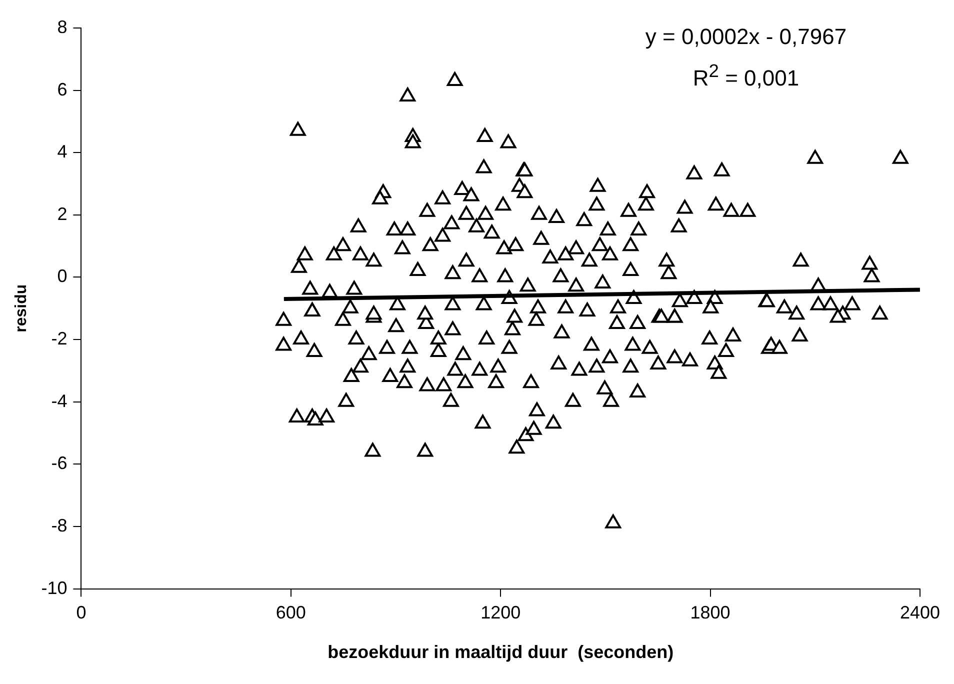 The image size is (954, 684). I want to click on x-tick-label: 1800, so click(710, 612).